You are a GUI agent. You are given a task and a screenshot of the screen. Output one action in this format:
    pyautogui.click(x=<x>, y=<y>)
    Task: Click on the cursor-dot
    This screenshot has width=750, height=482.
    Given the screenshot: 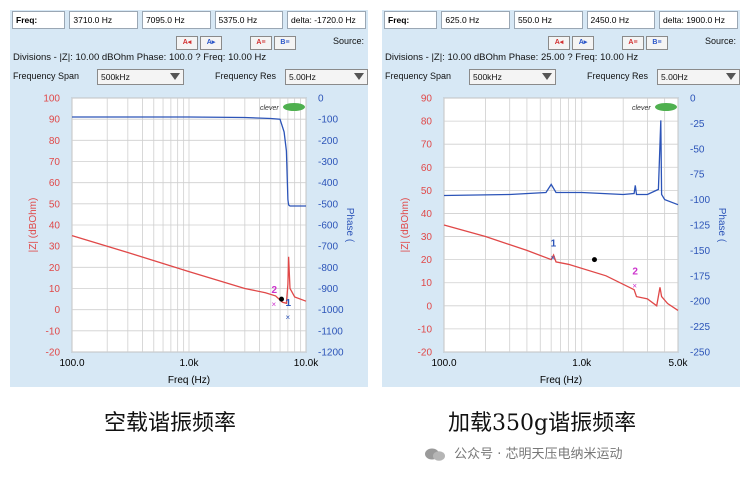 What is the action you would take?
    pyautogui.click(x=282, y=299)
    